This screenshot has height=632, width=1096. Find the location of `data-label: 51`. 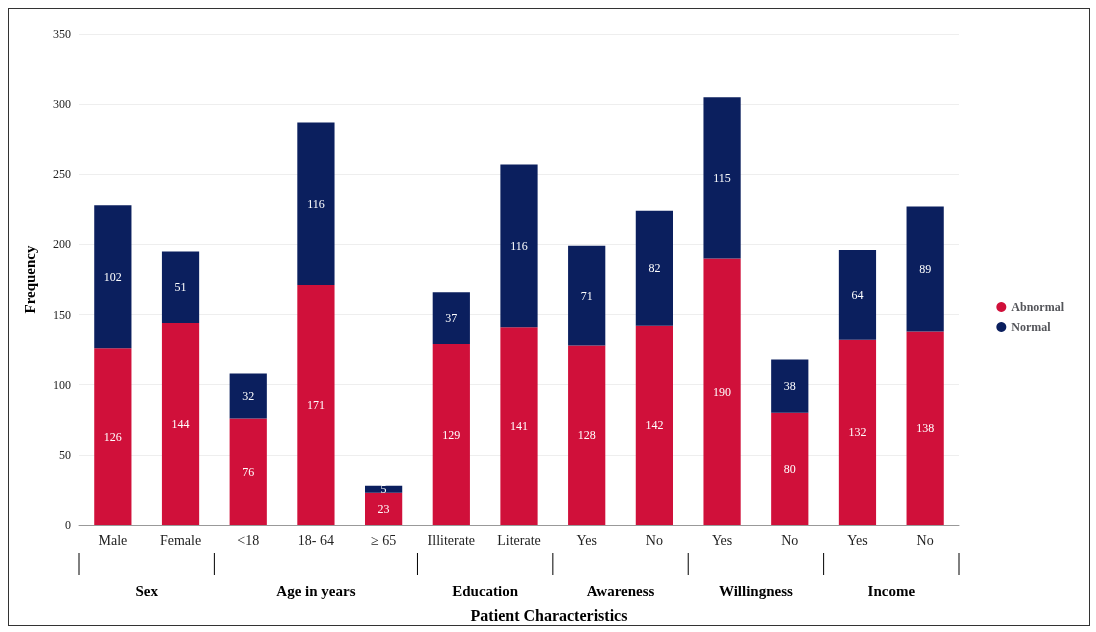

data-label: 51 is located at coordinates (180, 287).